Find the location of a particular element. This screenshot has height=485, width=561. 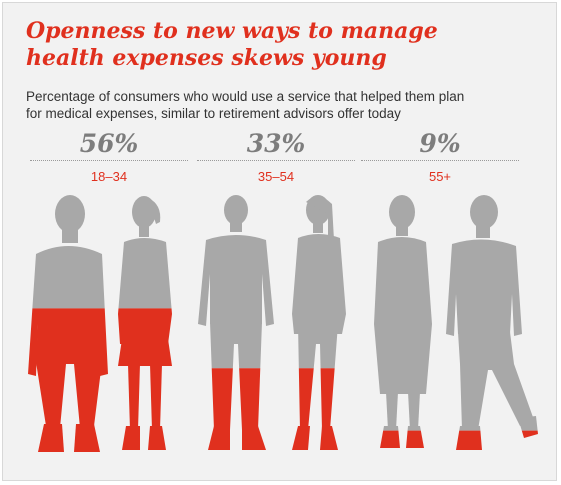

age-group-35-54: 33% 35–54 is located at coordinates (276, 156).